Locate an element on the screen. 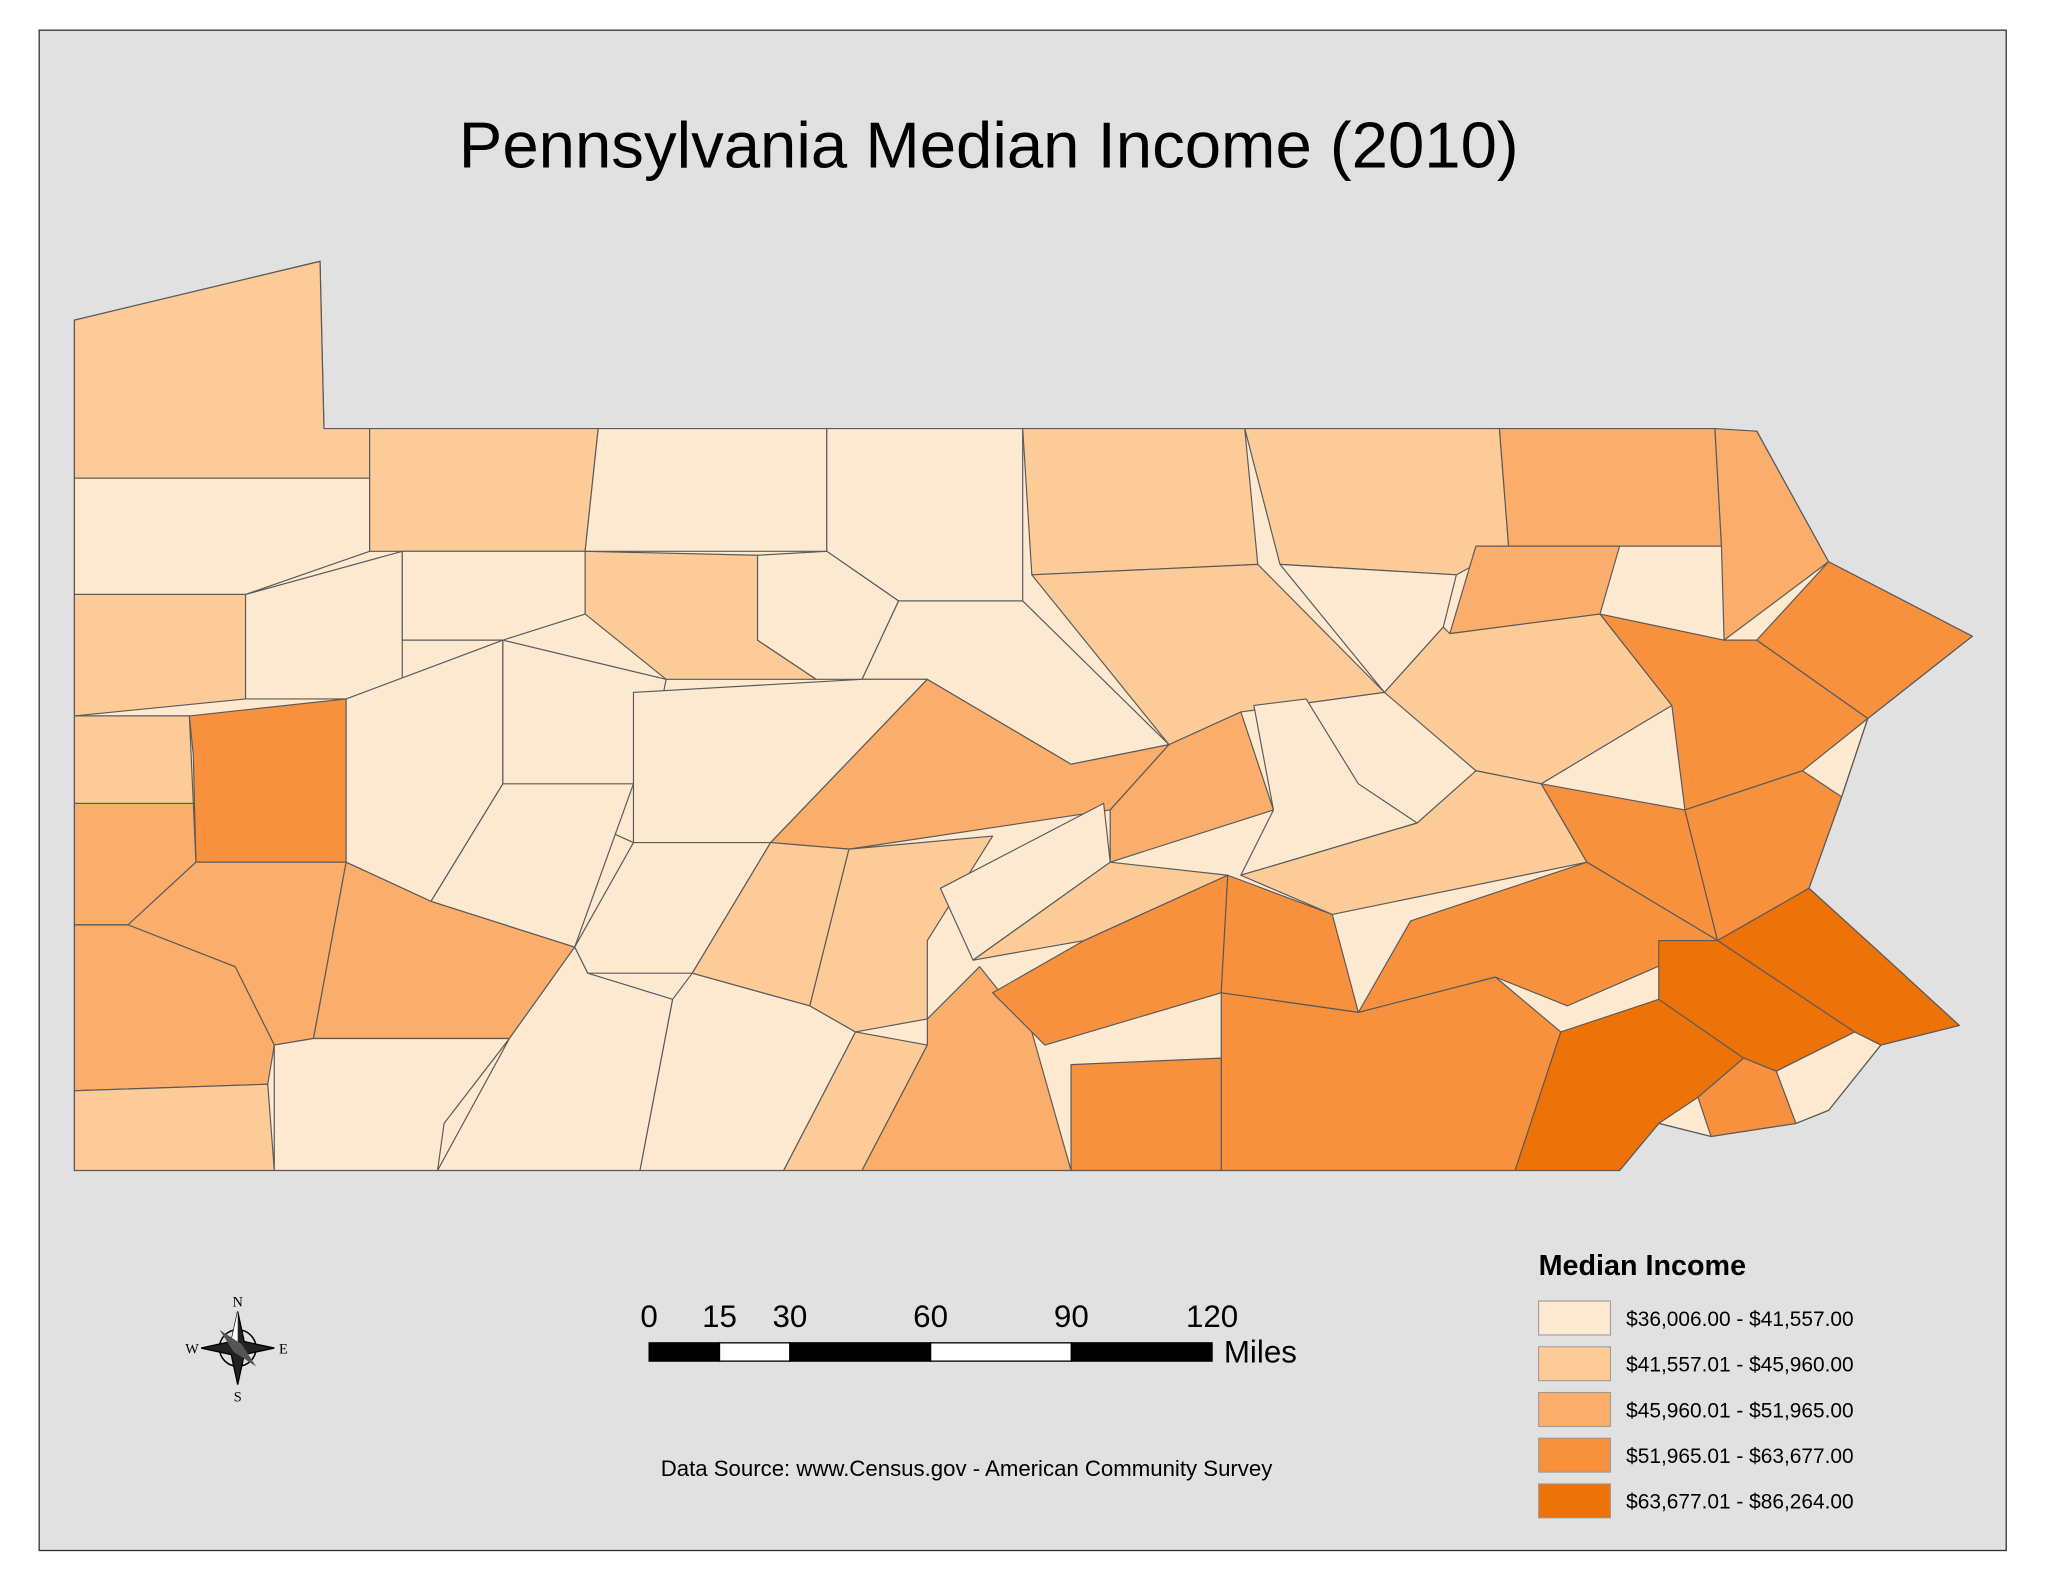  compass-n: N is located at coordinates (238, 1302).